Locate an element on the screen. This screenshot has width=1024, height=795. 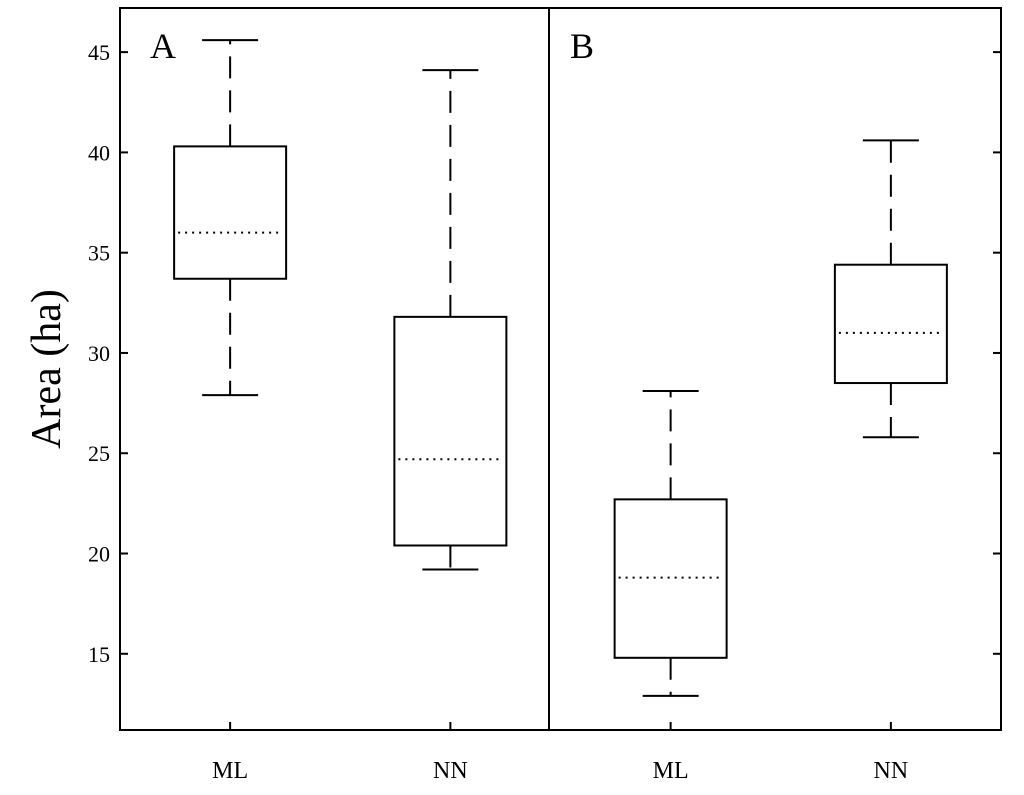
y-tick-label: 35 is located at coordinates (99, 253).